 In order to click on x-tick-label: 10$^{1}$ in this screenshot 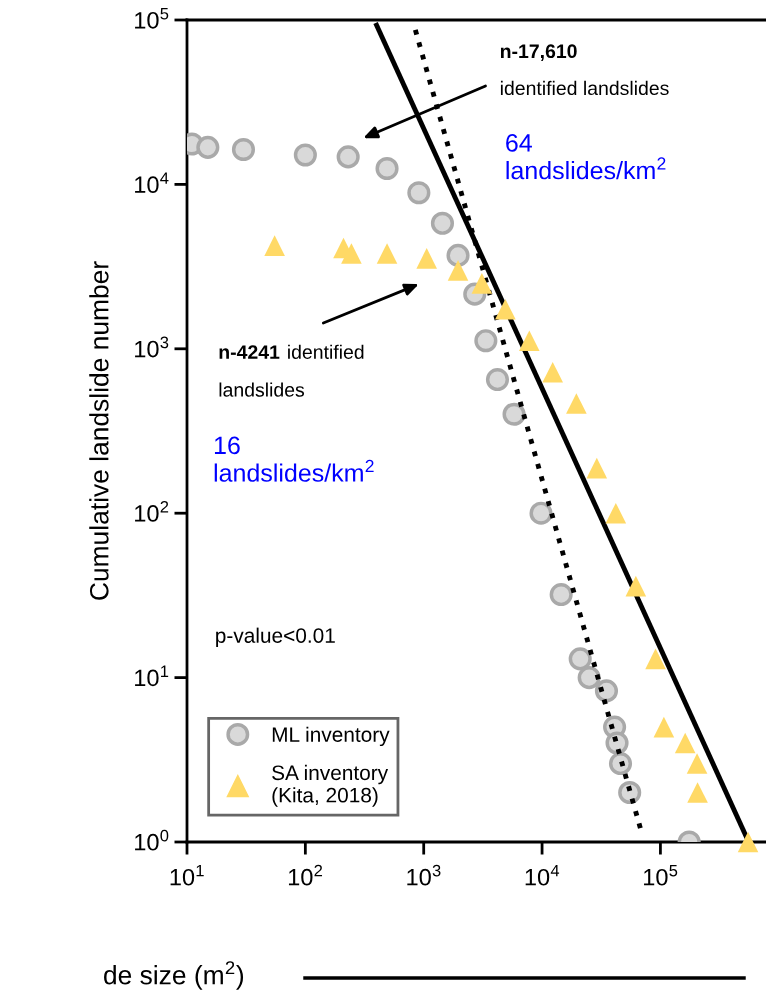, I will do `click(187, 875)`.